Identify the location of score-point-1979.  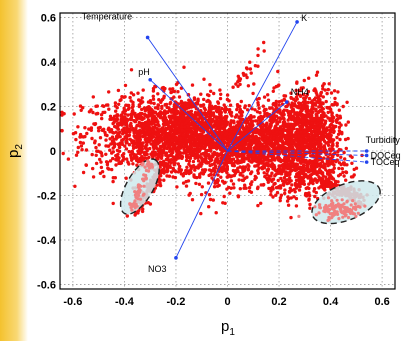
(201, 213).